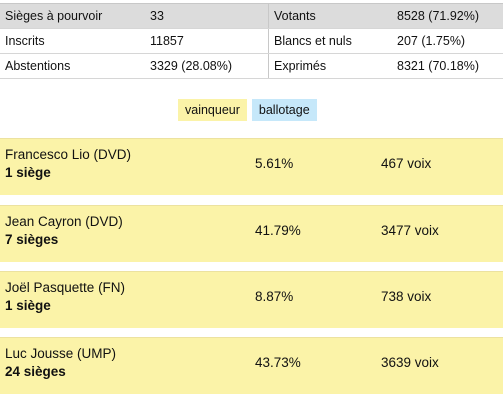 The width and height of the screenshot is (503, 401). What do you see at coordinates (212, 110) in the screenshot?
I see `legend-winner: vainqueur` at bounding box center [212, 110].